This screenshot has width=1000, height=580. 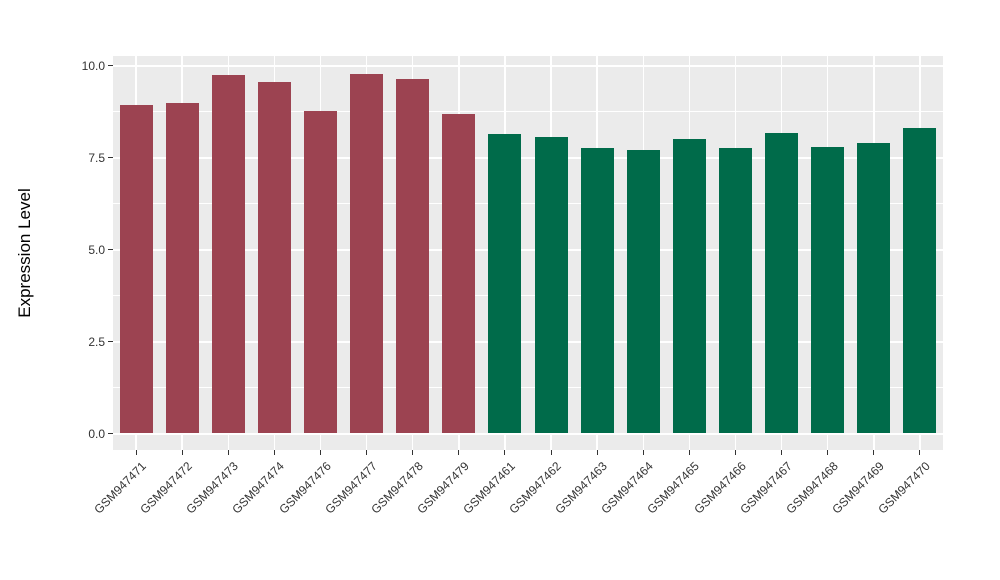 What do you see at coordinates (782, 283) in the screenshot?
I see `bar-GSM947467` at bounding box center [782, 283].